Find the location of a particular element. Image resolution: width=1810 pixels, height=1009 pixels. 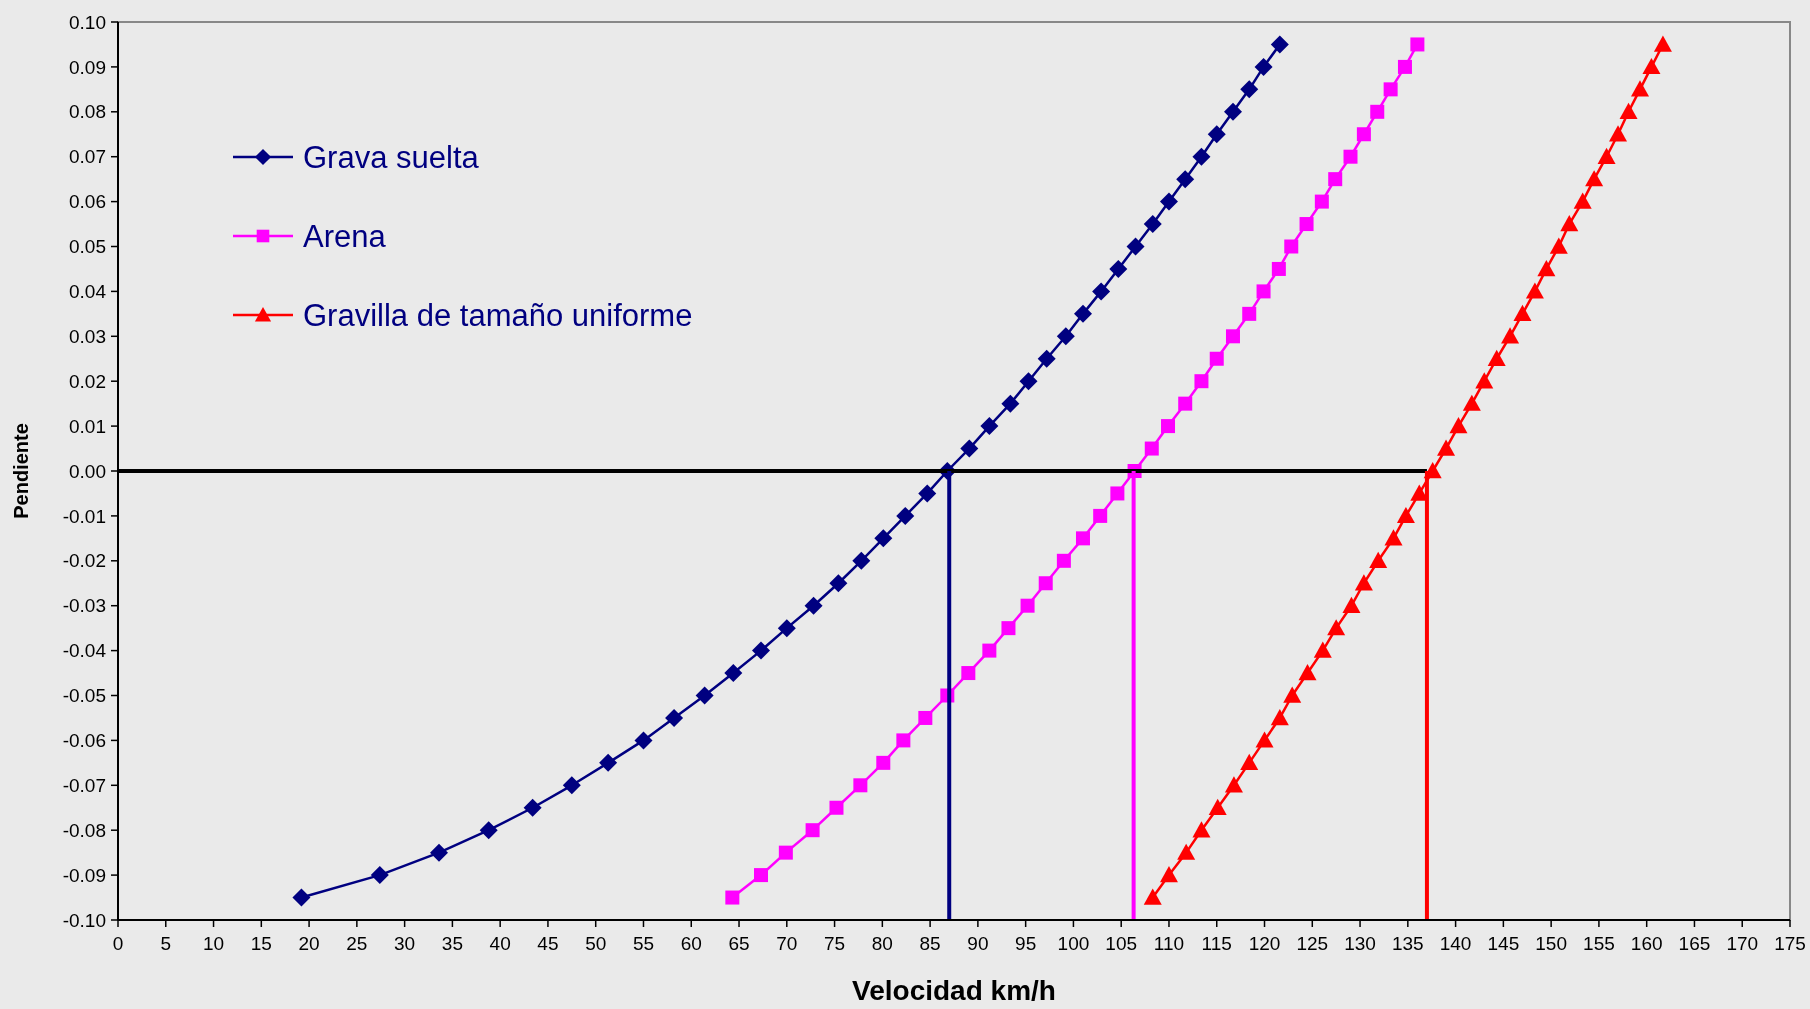

x-tick-label: 20 is located at coordinates (309, 943).